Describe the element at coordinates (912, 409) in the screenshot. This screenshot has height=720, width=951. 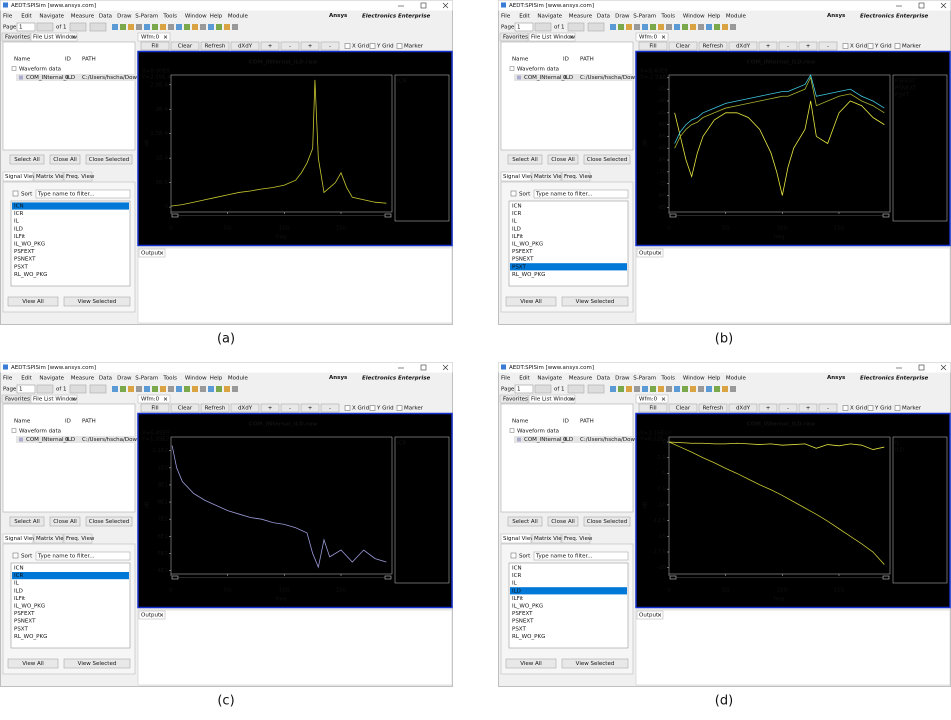
I see `checkbox-label: Marker` at that location.